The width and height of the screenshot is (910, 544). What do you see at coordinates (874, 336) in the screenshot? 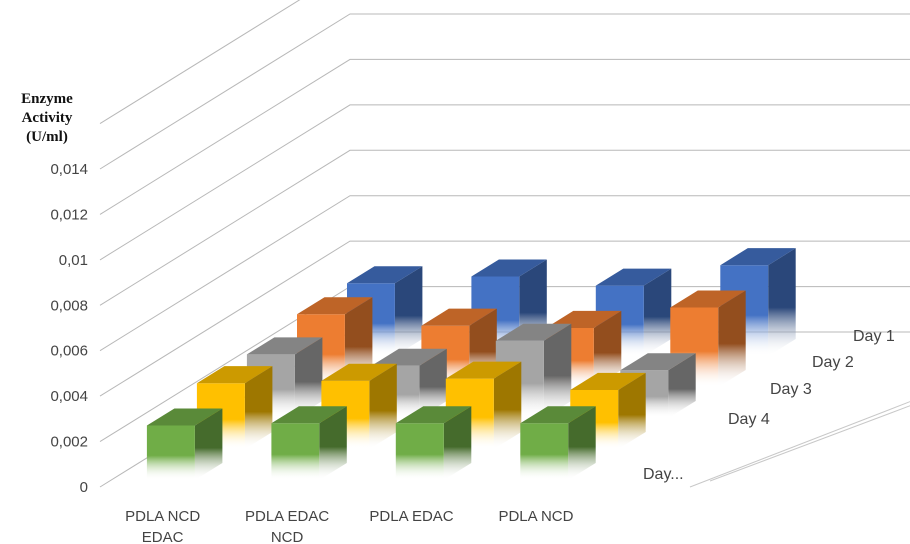
I see `depth-label: Day 1` at bounding box center [874, 336].